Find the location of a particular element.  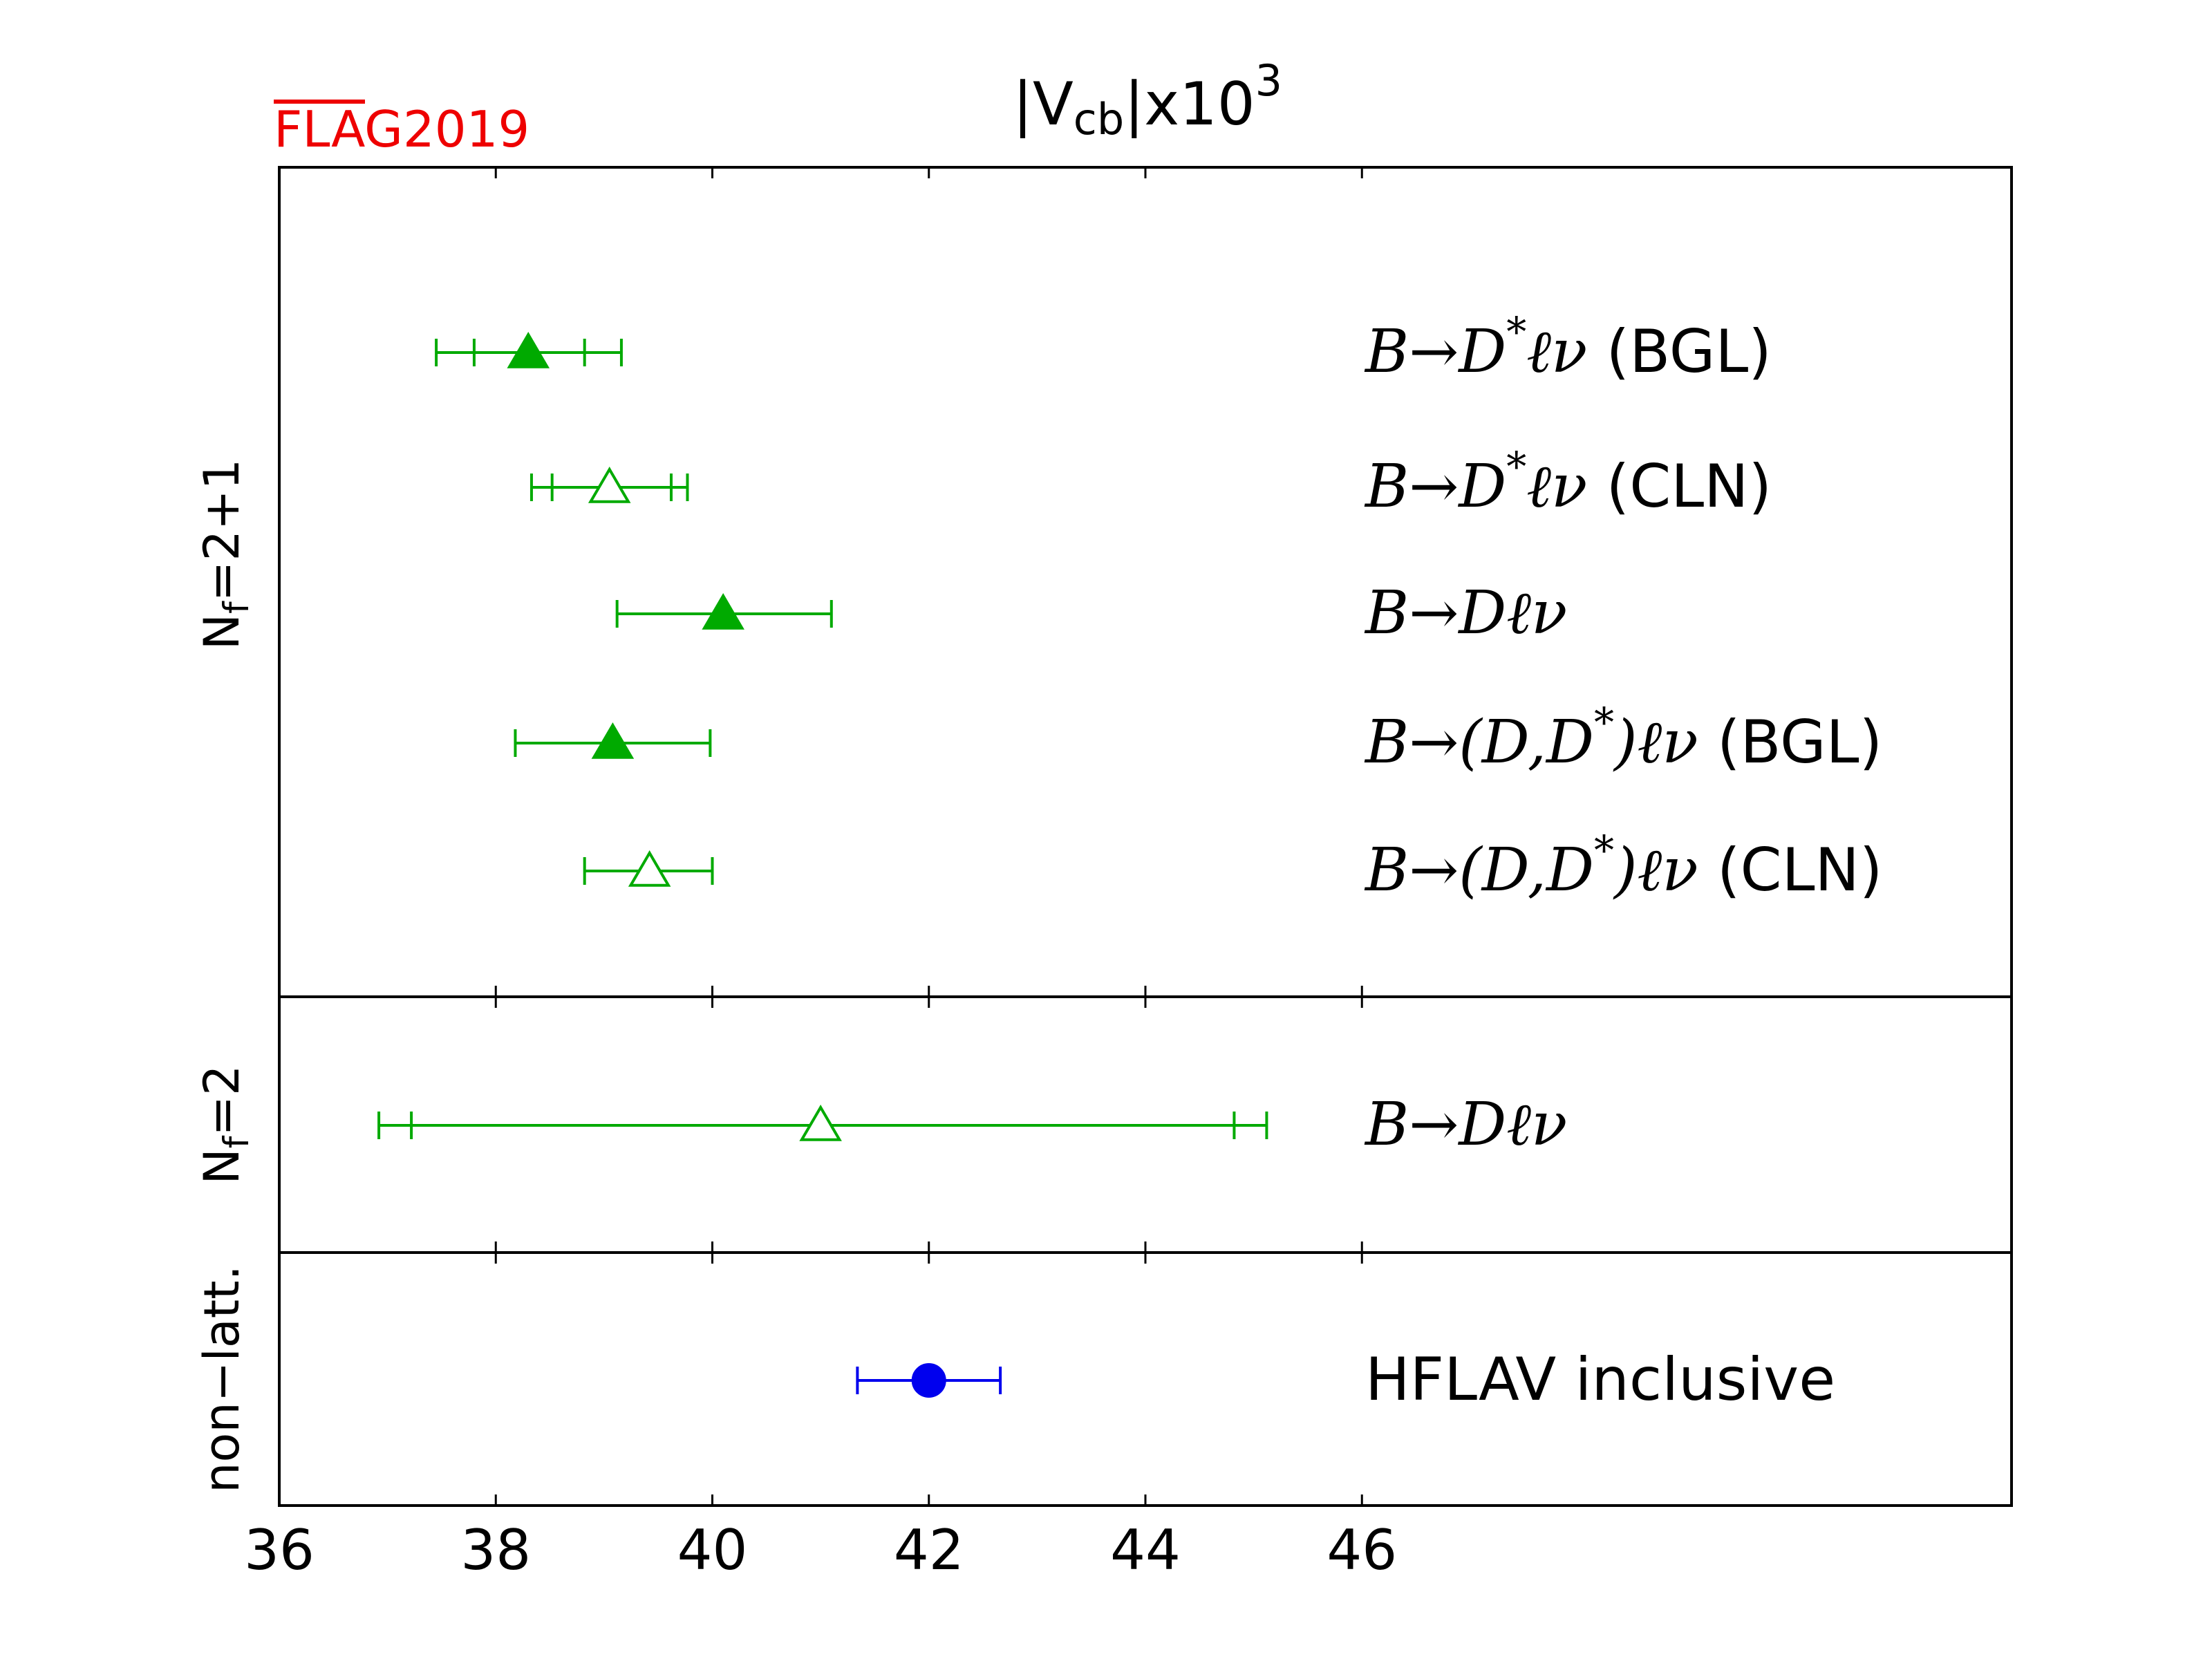

x-tick-label: 38 is located at coordinates (495, 1550).